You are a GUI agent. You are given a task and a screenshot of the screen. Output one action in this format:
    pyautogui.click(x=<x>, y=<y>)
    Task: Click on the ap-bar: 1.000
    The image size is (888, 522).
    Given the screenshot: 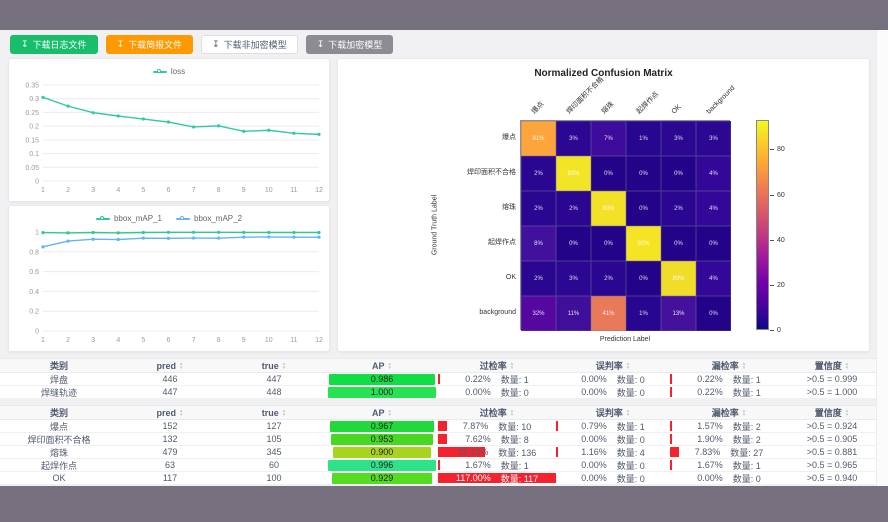 What is the action you would take?
    pyautogui.click(x=382, y=392)
    